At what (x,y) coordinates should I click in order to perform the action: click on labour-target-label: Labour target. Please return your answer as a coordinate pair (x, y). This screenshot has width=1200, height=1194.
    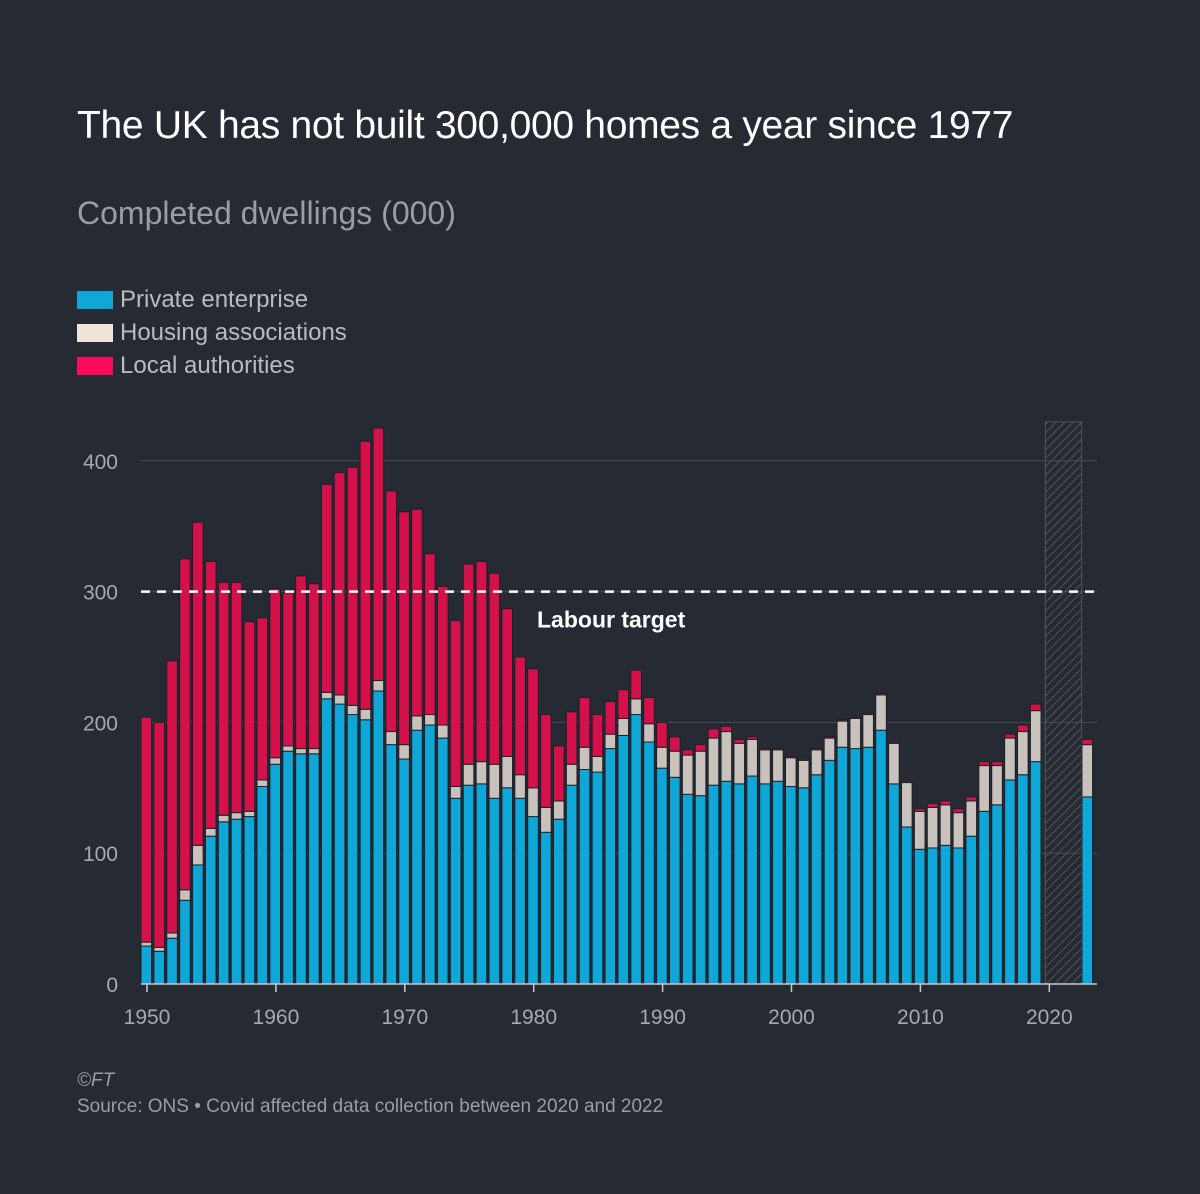
    Looking at the image, I should click on (611, 620).